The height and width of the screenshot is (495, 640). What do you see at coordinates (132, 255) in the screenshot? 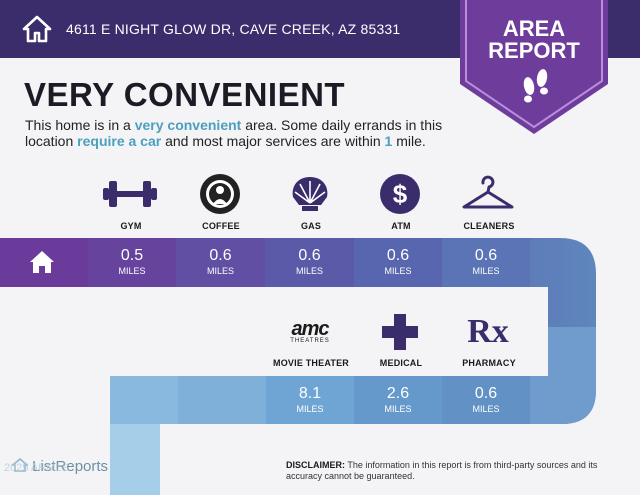
I see `distance-value: 0.5` at bounding box center [132, 255].